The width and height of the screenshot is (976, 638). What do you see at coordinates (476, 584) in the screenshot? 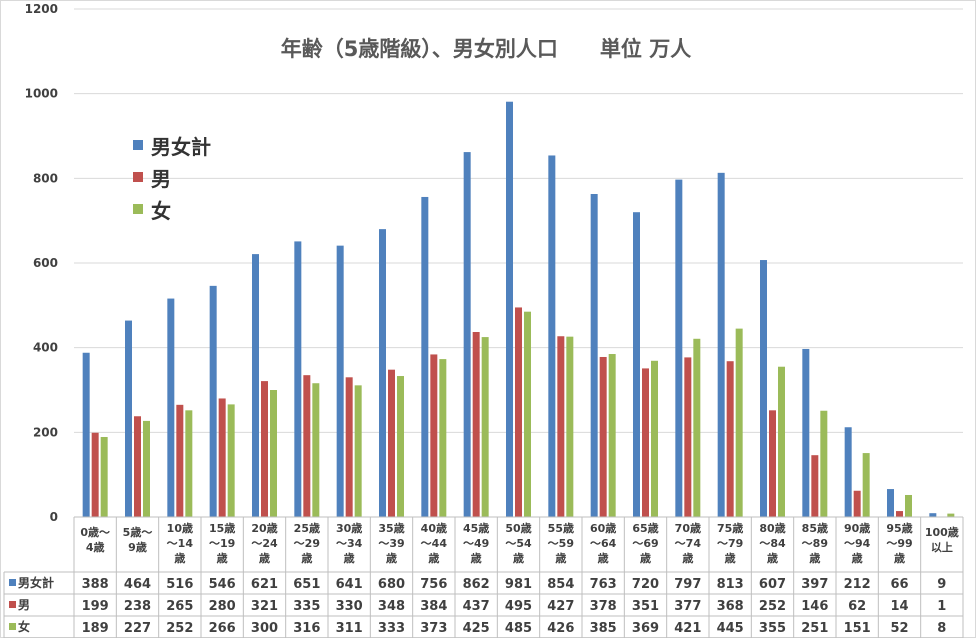
I see `data-label-男女計-9: 862` at bounding box center [476, 584].